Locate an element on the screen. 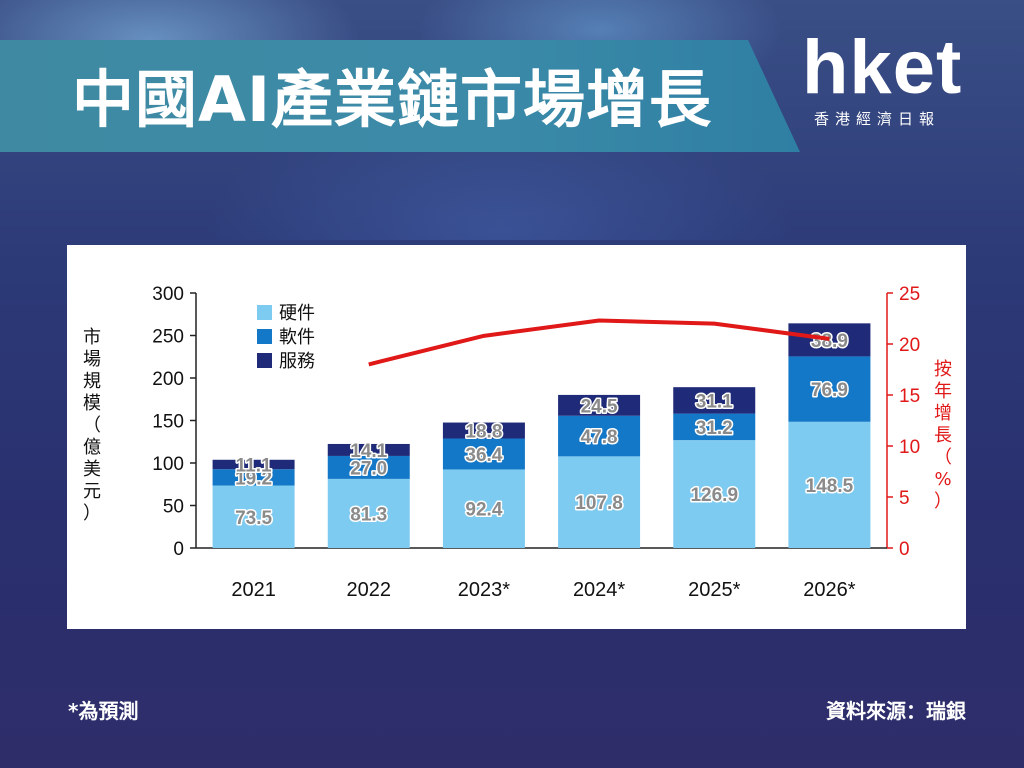 Image resolution: width=1024 pixels, height=768 pixels. page-title: 中國AI產業鏈市場增長 is located at coordinates (392, 99).